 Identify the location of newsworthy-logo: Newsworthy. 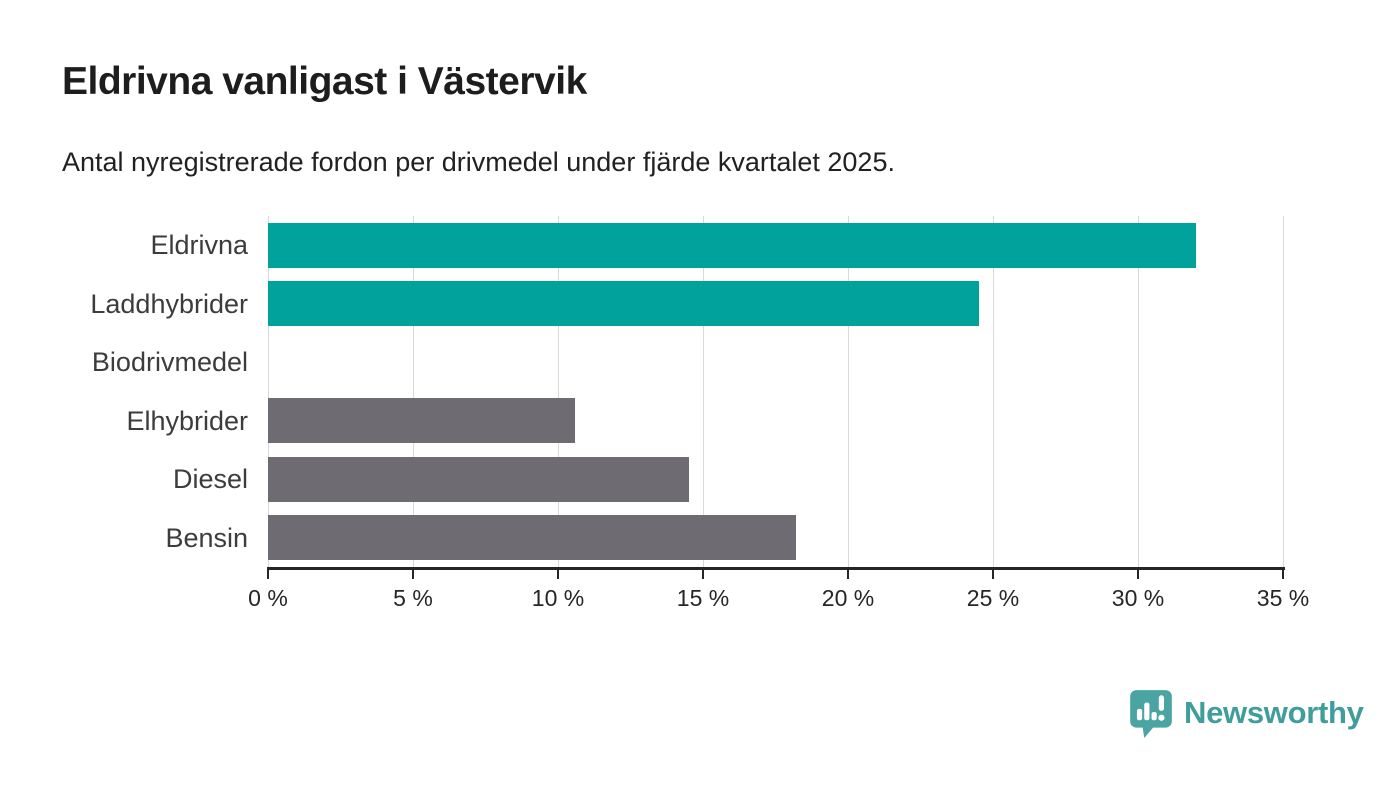
(1246, 713).